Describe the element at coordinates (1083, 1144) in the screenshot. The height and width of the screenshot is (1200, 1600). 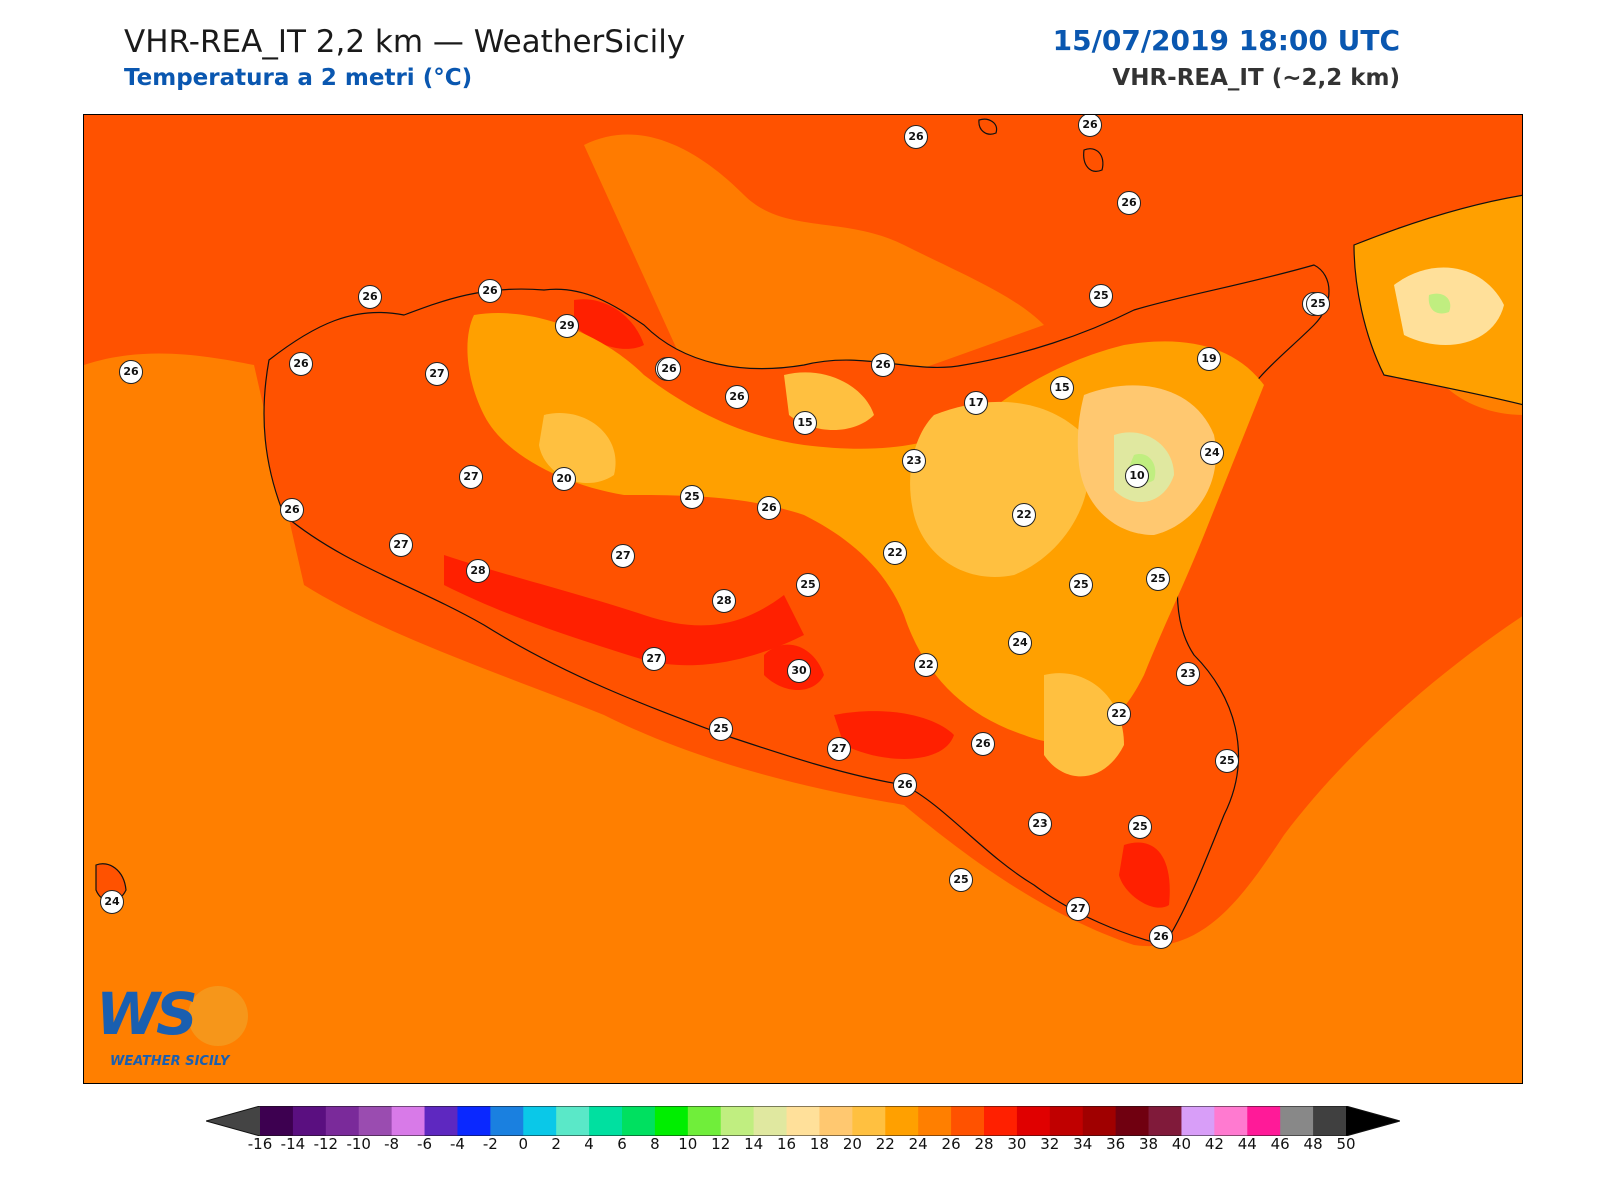
I see `colorbar-tick-label: 34` at that location.